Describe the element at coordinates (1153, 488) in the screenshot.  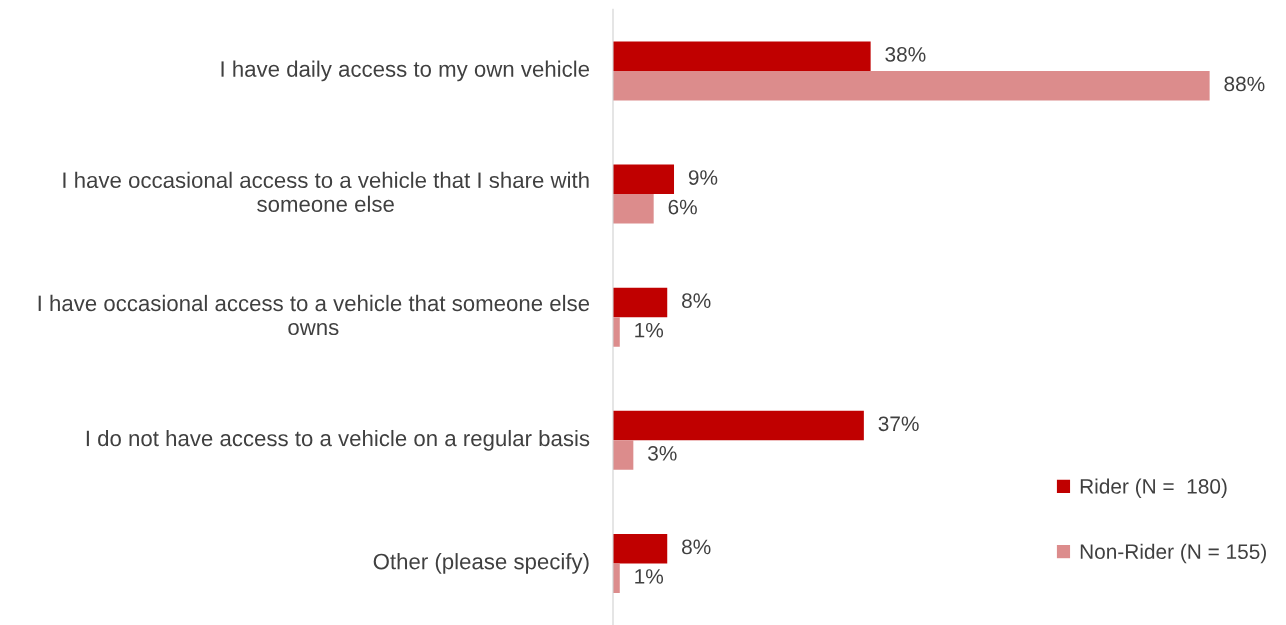
I see `legend-label: Rider (N = 180)` at that location.